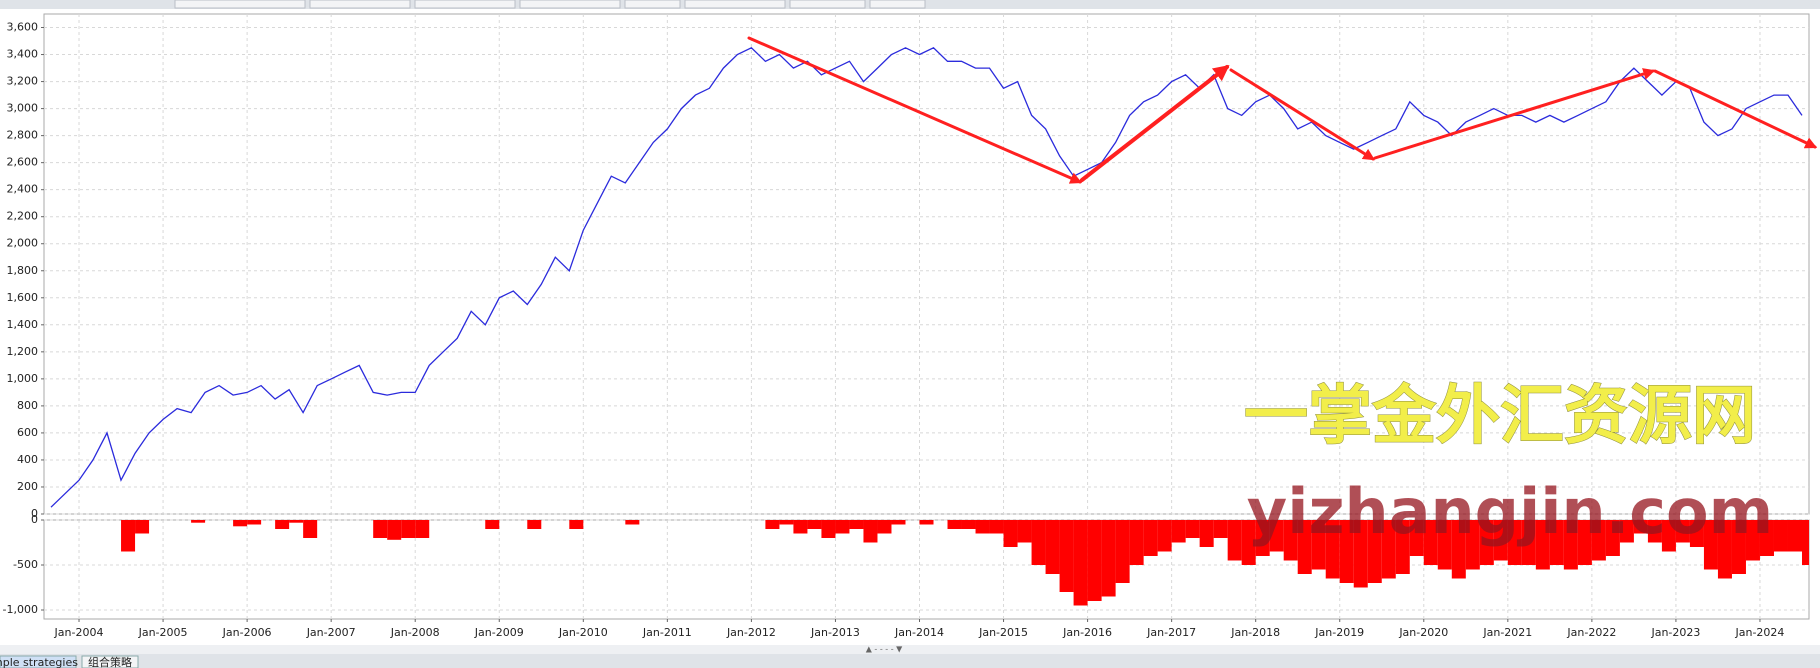  I want to click on y-tick-label: 1,400, so click(23, 324).